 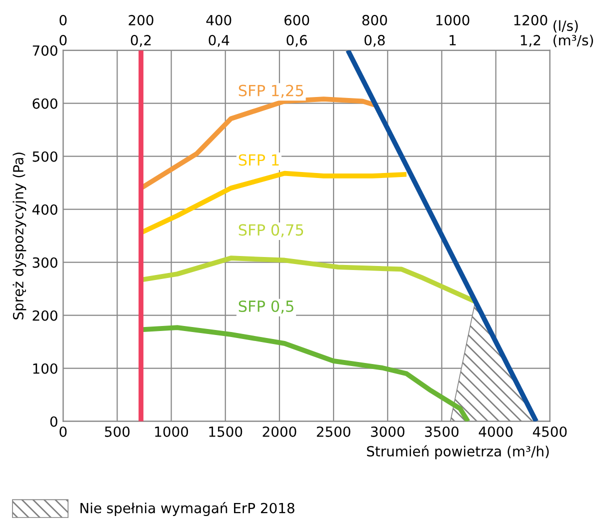 What do you see at coordinates (495, 431) in the screenshot?
I see `x-tick-label: 4000` at bounding box center [495, 431].